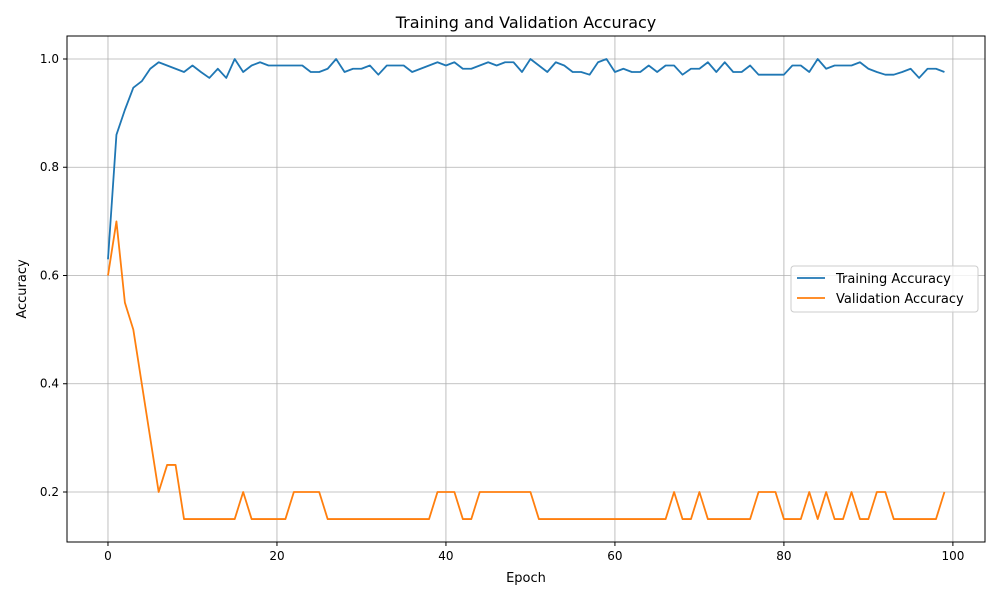 The height and width of the screenshot is (600, 1000). What do you see at coordinates (108, 556) in the screenshot?
I see `x-tick-label: 0` at bounding box center [108, 556].